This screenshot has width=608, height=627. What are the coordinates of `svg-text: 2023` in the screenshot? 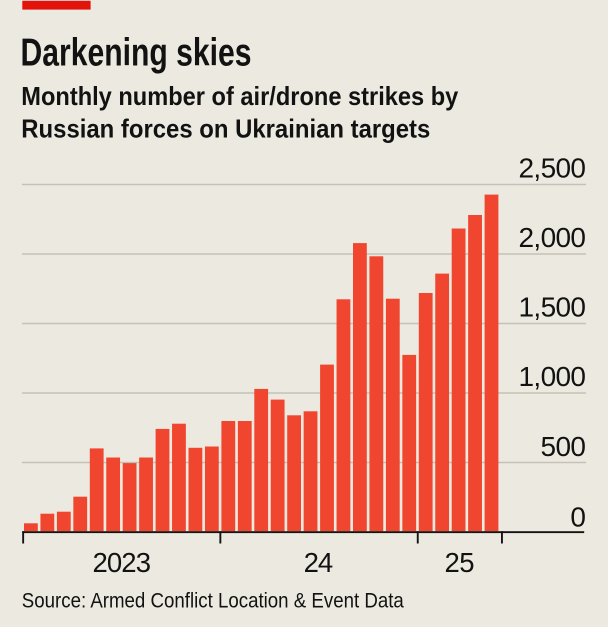 It's located at (122, 562).